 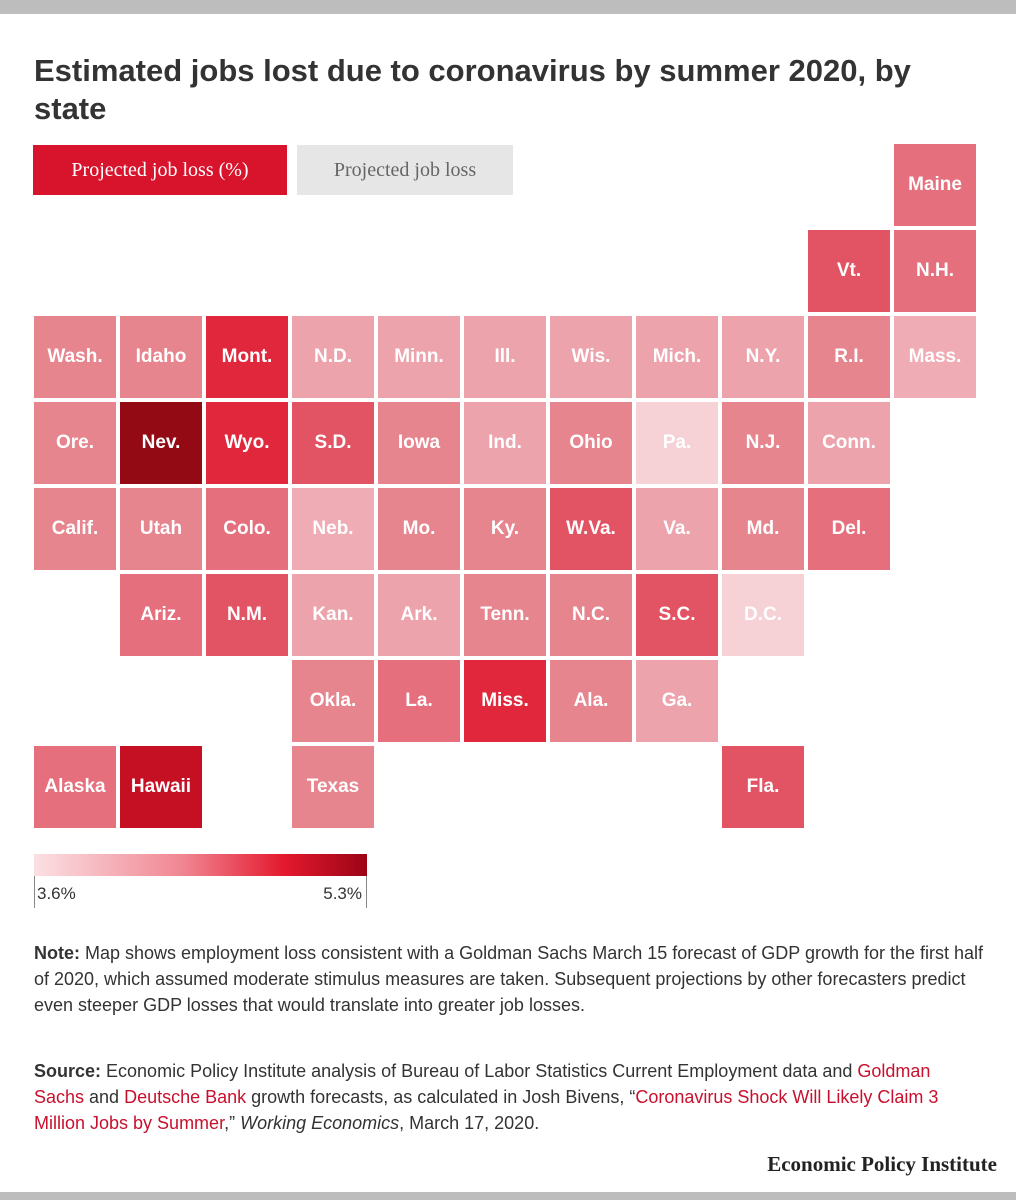 I want to click on state-tile-idaho: Idaho, so click(x=161, y=357).